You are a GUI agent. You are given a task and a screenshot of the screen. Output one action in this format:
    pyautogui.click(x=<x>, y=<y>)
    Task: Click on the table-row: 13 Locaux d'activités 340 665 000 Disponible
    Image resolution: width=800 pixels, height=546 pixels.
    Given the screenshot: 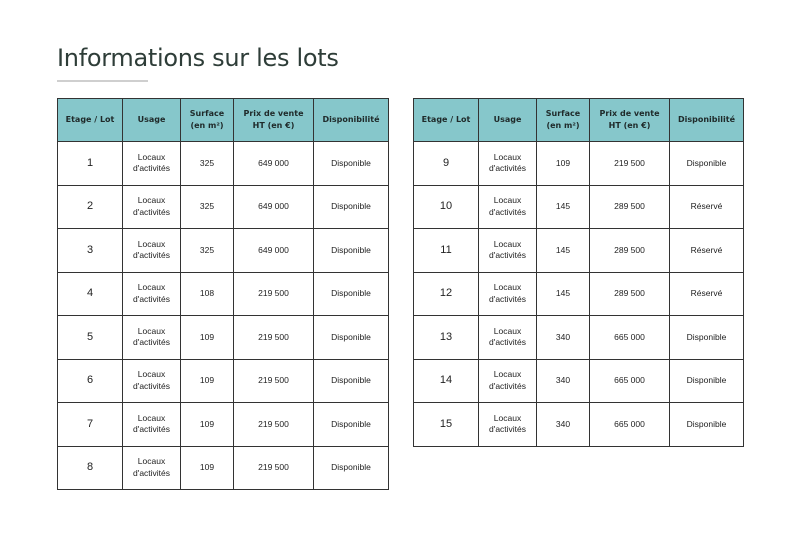 What is the action you would take?
    pyautogui.click(x=578, y=337)
    